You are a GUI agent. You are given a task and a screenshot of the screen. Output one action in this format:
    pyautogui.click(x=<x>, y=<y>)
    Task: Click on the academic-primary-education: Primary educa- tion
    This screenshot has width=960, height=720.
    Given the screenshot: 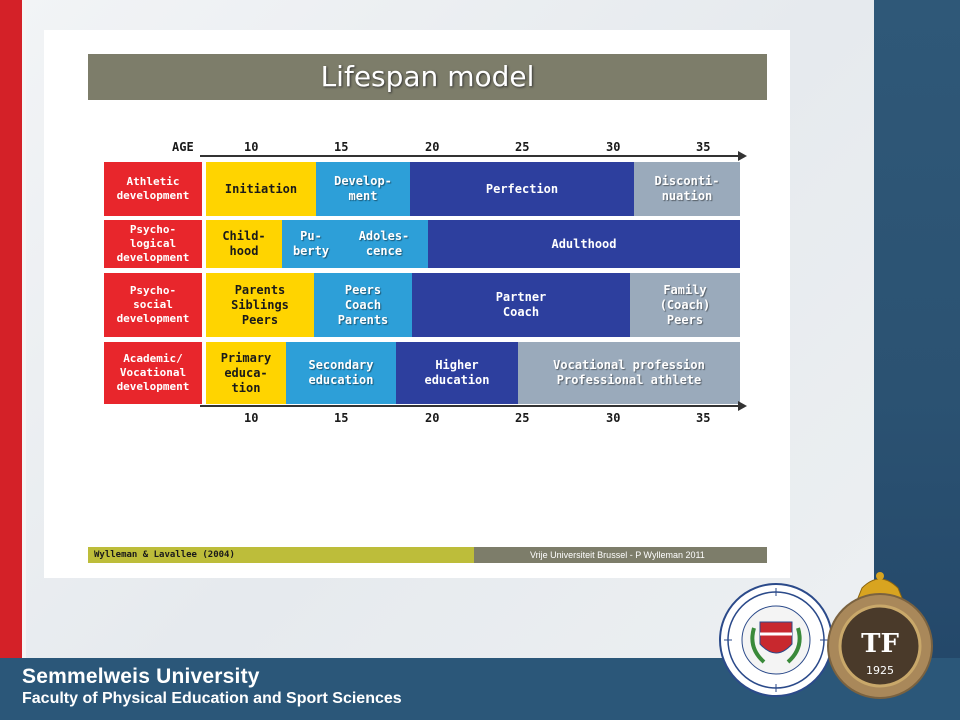 What is the action you would take?
    pyautogui.click(x=246, y=373)
    